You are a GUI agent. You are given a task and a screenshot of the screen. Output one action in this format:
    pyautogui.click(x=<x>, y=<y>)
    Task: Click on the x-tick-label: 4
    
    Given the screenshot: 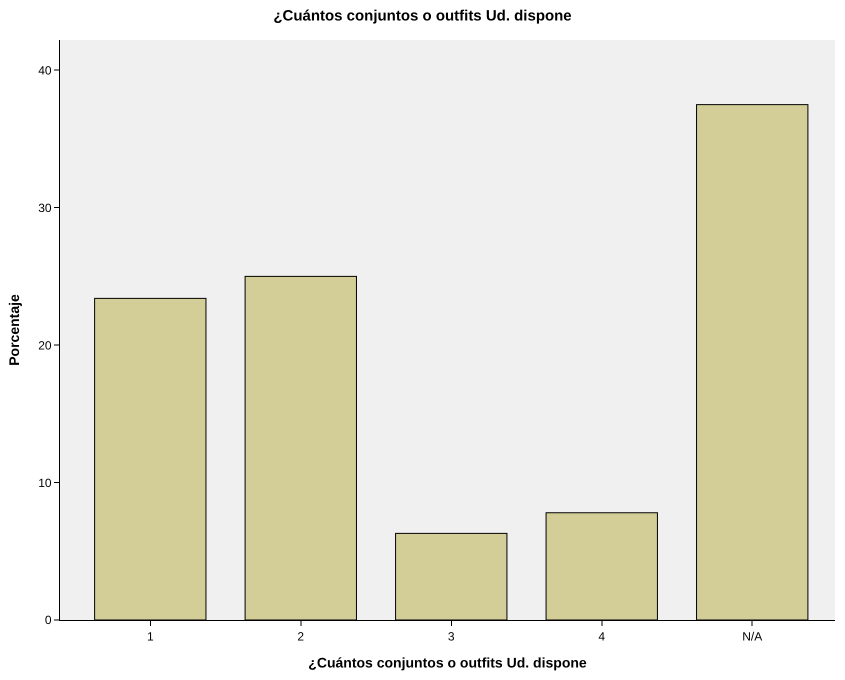 What is the action you would take?
    pyautogui.click(x=602, y=636)
    